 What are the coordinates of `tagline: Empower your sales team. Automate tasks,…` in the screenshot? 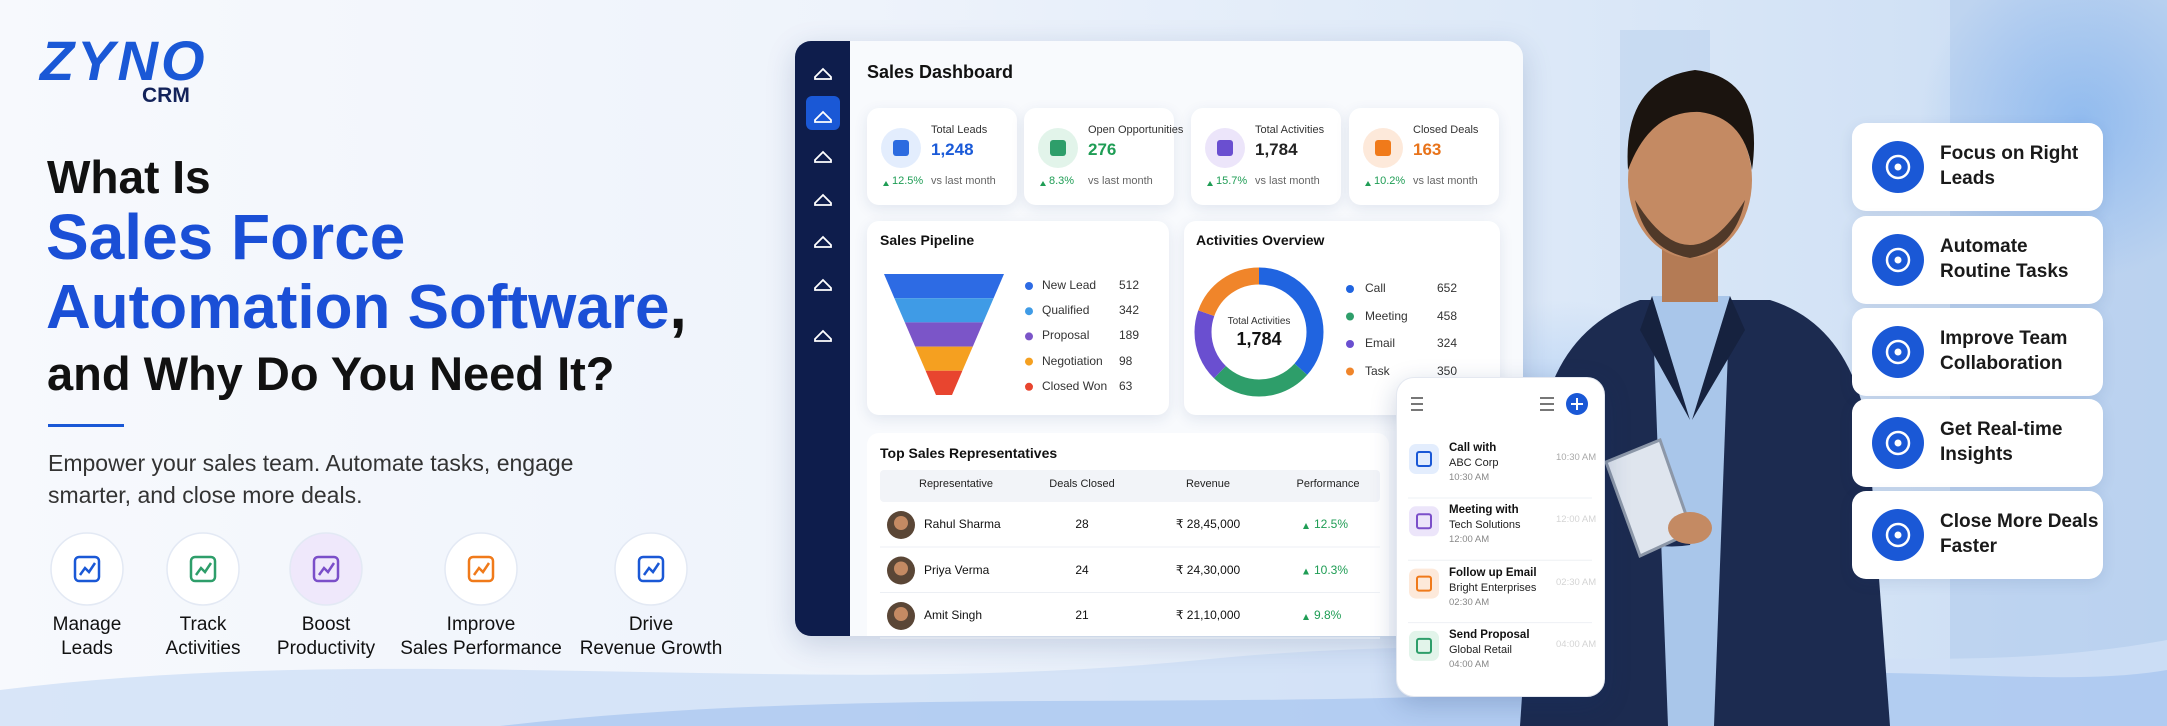 It's located at (311, 463).